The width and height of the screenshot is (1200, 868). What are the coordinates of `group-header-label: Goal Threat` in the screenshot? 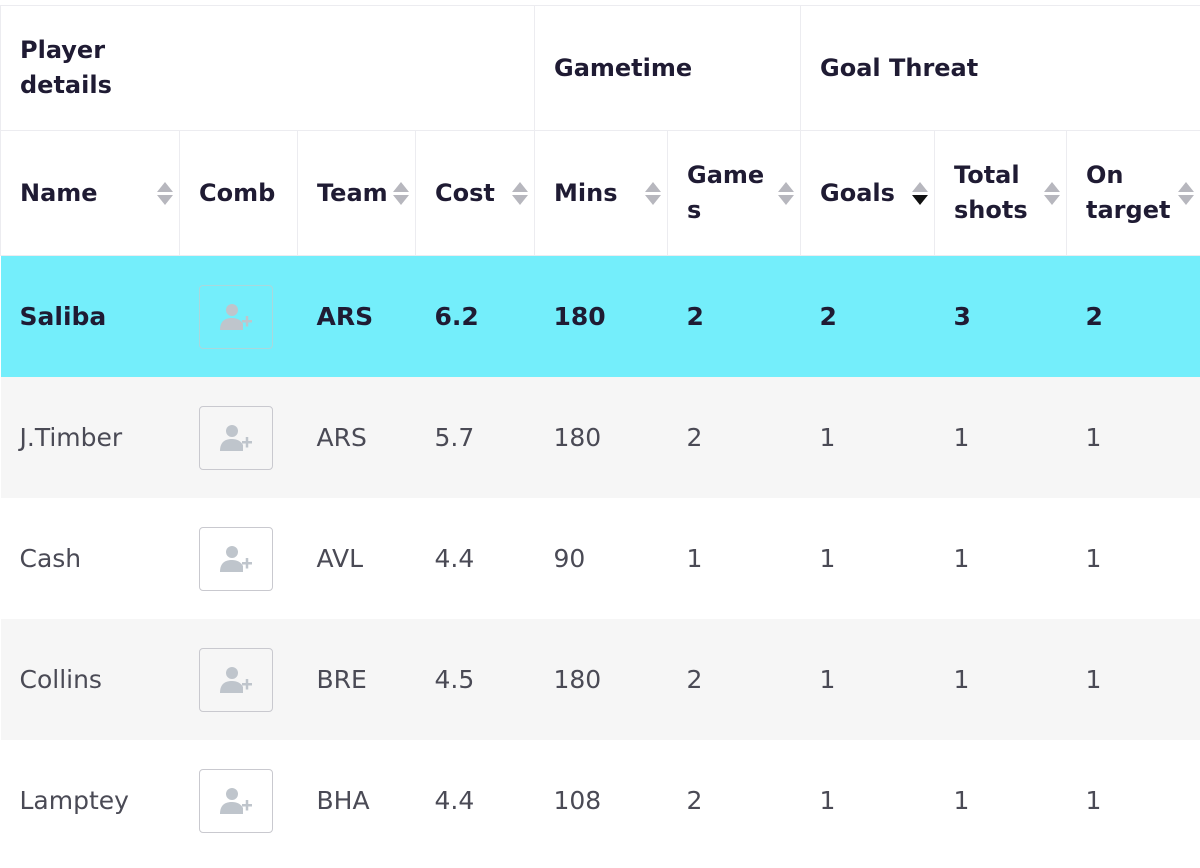 It's located at (899, 67).